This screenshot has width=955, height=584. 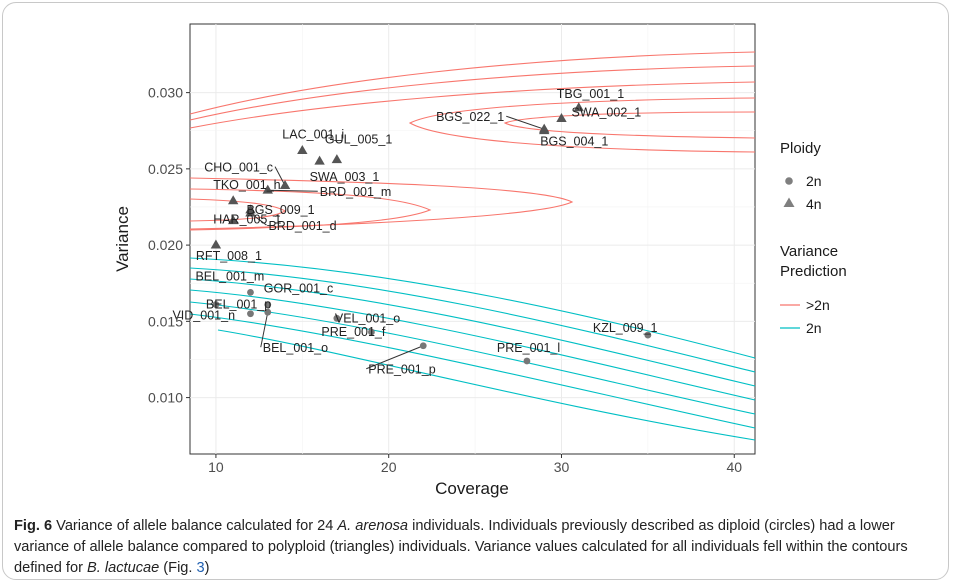 I want to click on point-pre-001-l, so click(x=527, y=361).